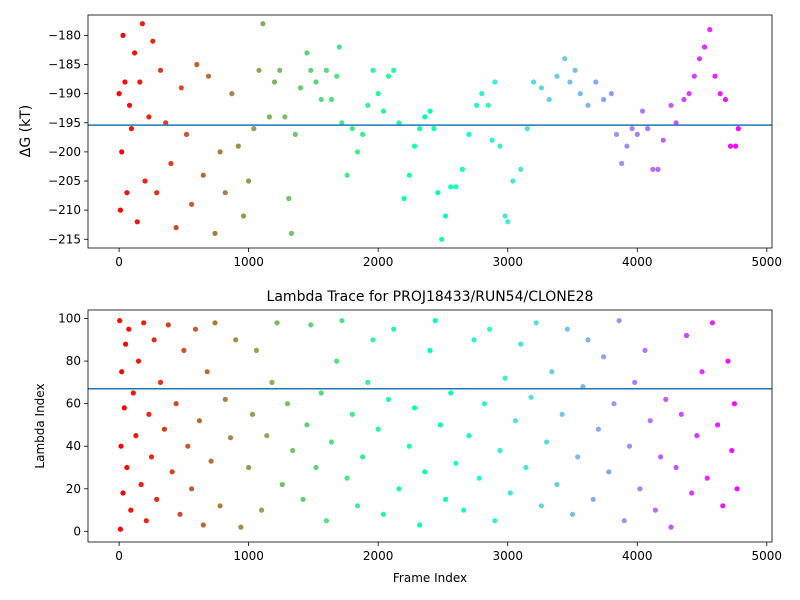 The image size is (800, 600). I want to click on x-tick-label: 4000, so click(637, 556).